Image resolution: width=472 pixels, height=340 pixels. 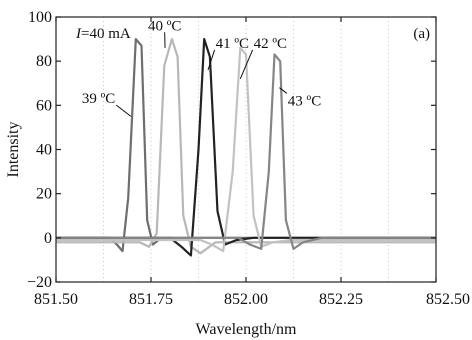 What do you see at coordinates (164, 26) in the screenshot?
I see `series-label-2: 40 ºC` at bounding box center [164, 26].